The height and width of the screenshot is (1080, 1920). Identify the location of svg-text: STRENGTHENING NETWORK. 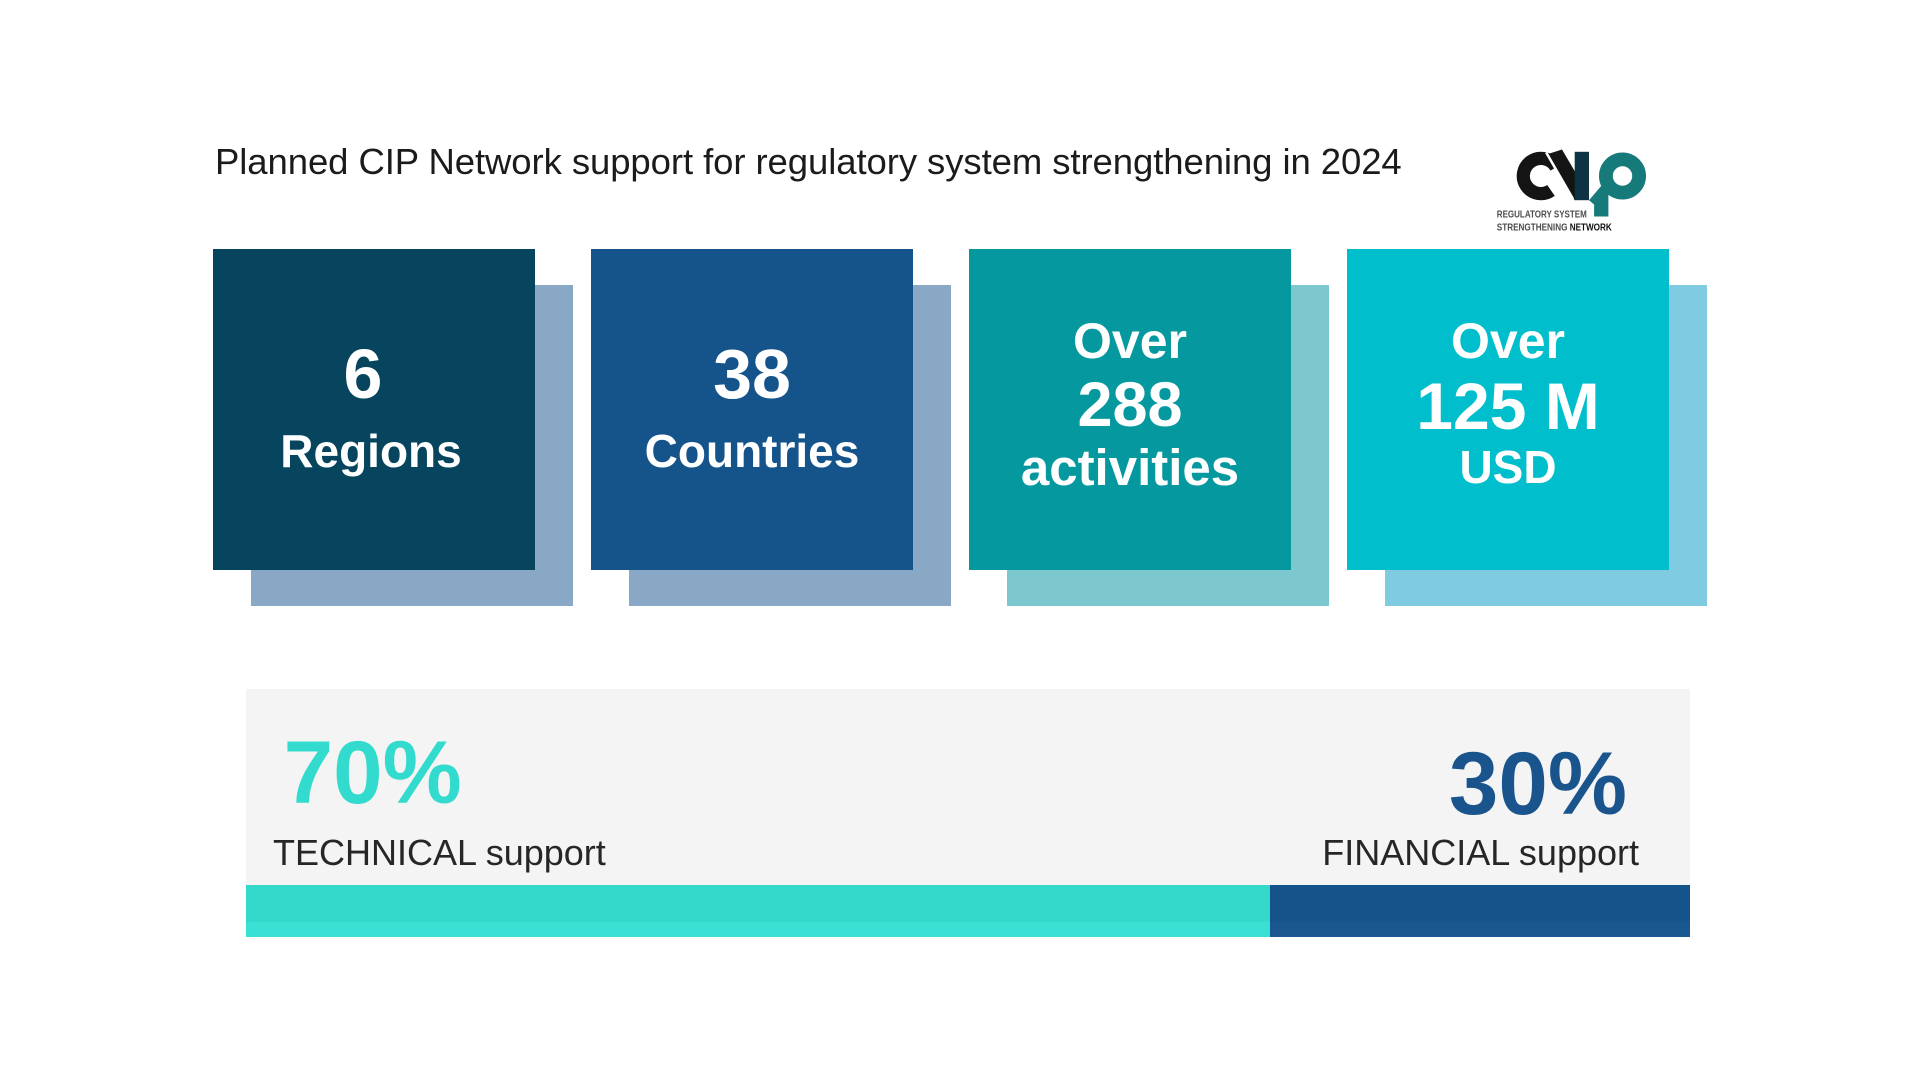
(1555, 228).